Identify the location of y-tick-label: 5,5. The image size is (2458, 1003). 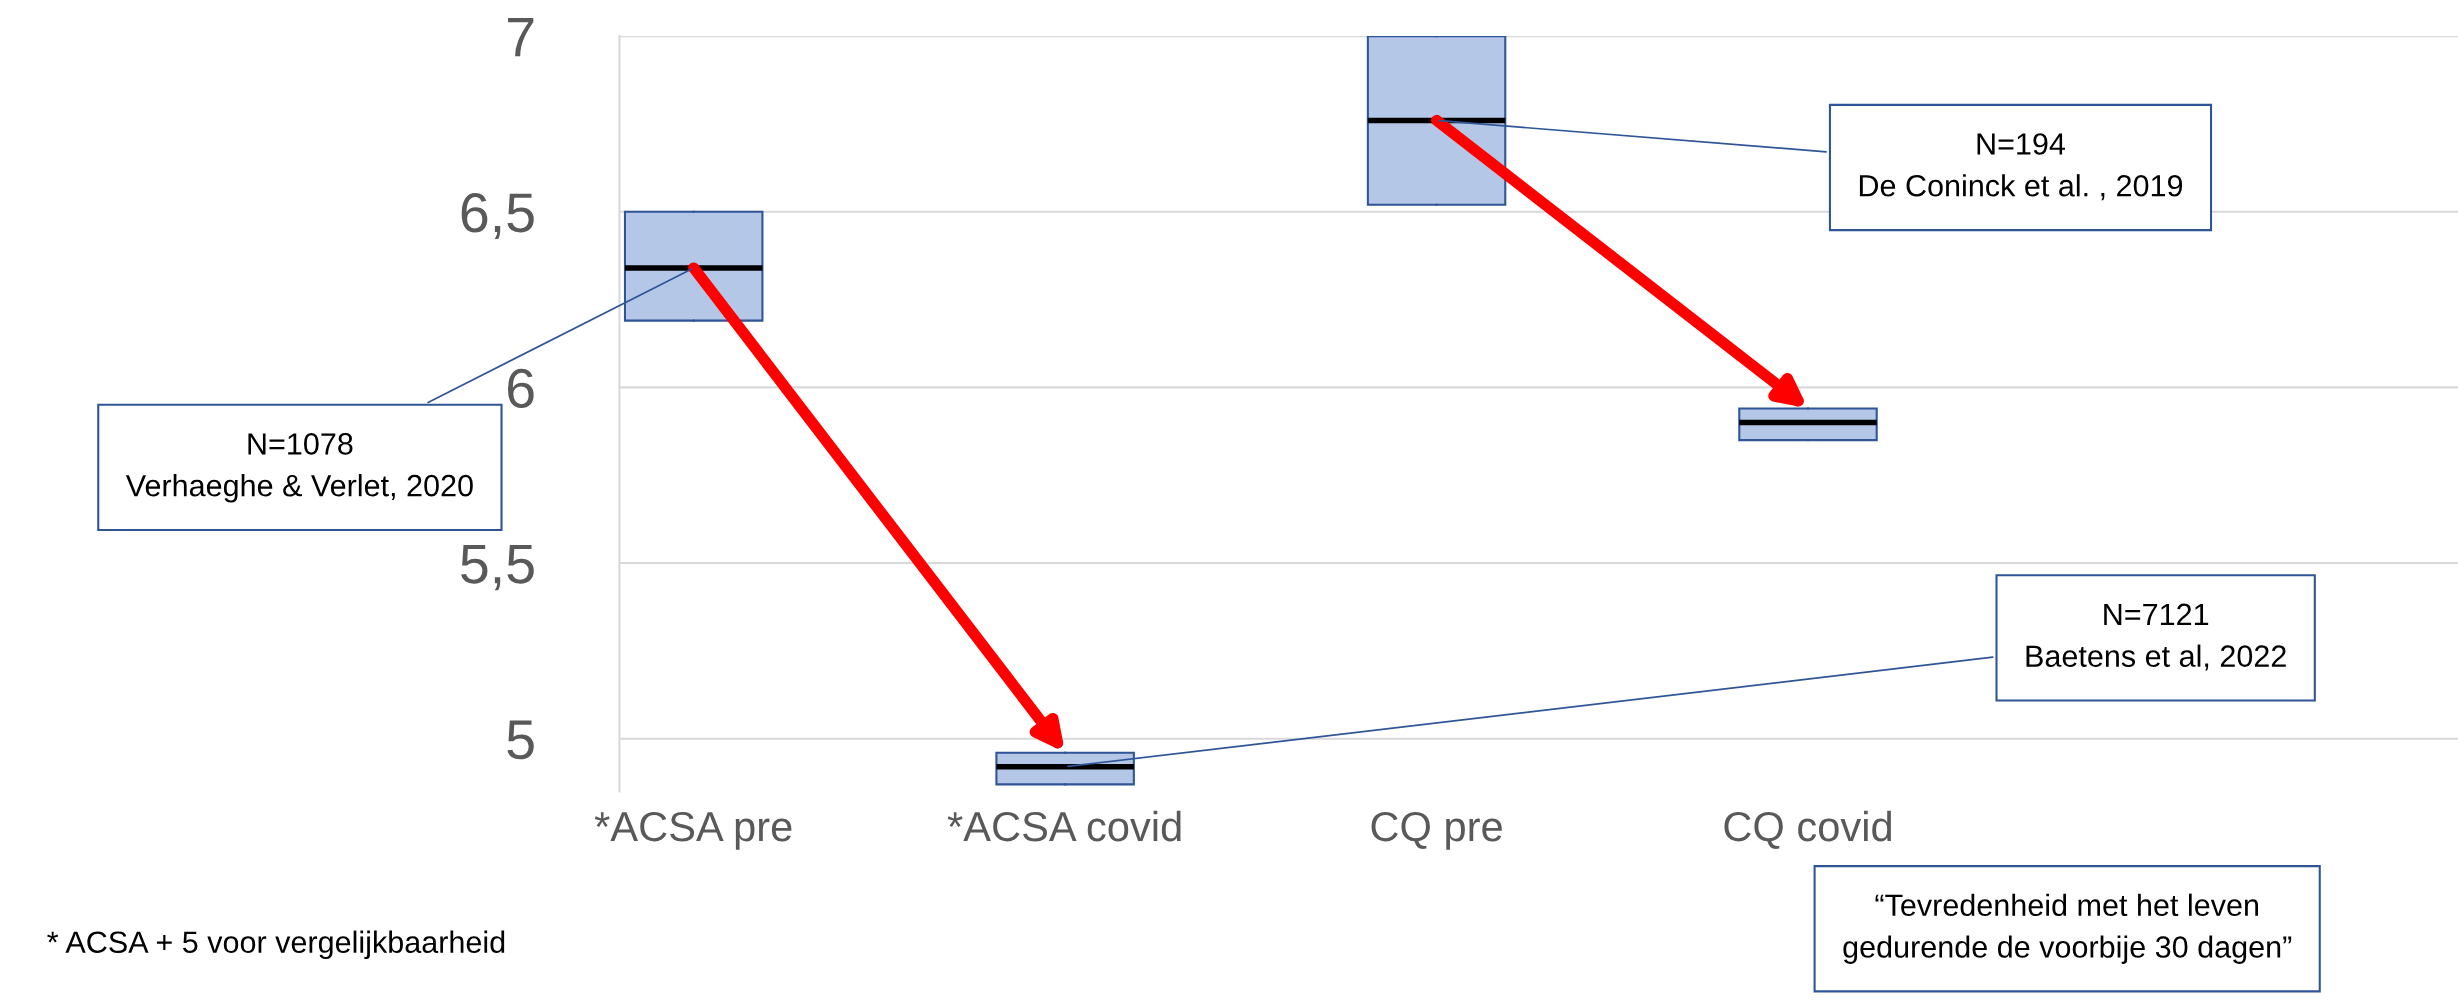
(497, 567).